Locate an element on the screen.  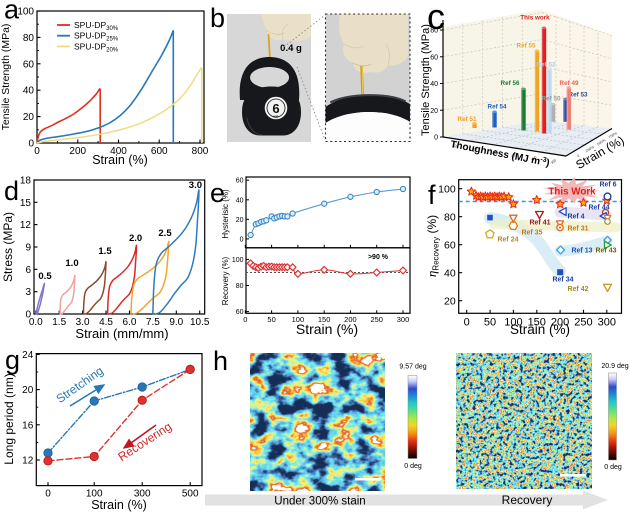
svg-text: 4.5 is located at coordinates (106, 322).